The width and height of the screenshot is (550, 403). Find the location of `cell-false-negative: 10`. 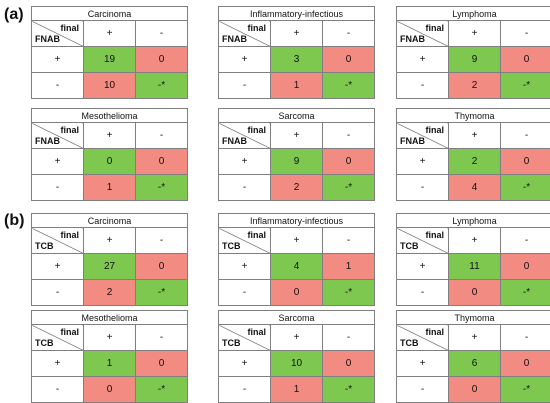

cell-false-negative: 10 is located at coordinates (110, 86).